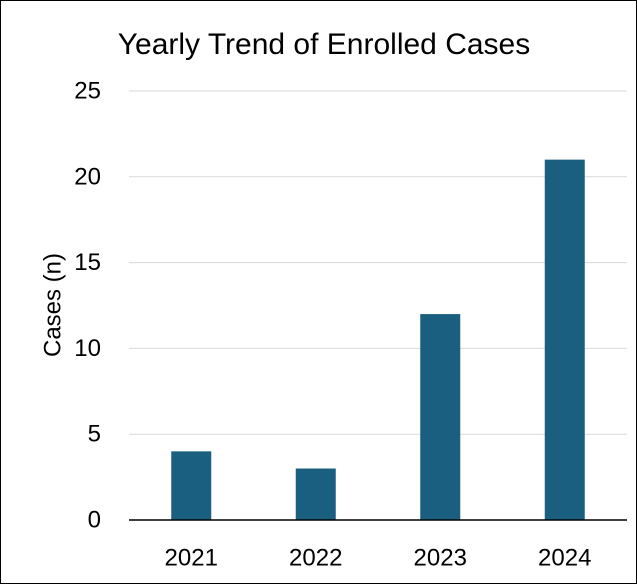 This screenshot has height=585, width=637. Describe the element at coordinates (440, 417) in the screenshot. I see `bar-2023` at that location.